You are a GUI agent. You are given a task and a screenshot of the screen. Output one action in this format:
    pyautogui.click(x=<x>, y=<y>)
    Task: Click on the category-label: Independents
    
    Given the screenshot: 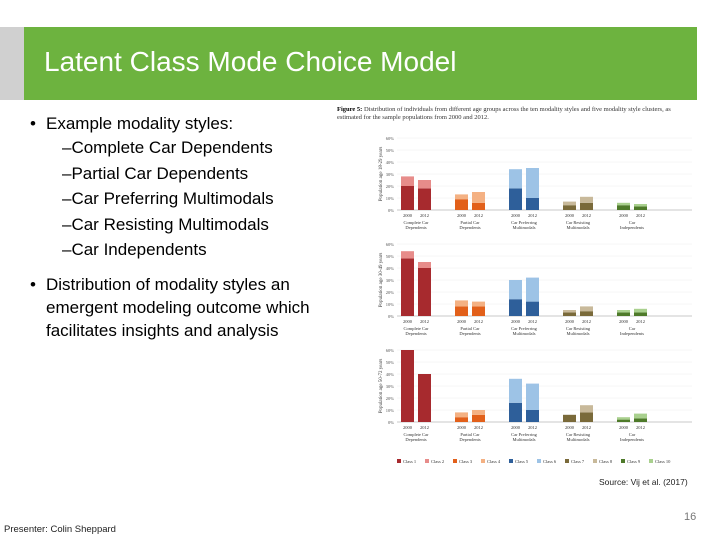 What is the action you would take?
    pyautogui.click(x=632, y=333)
    